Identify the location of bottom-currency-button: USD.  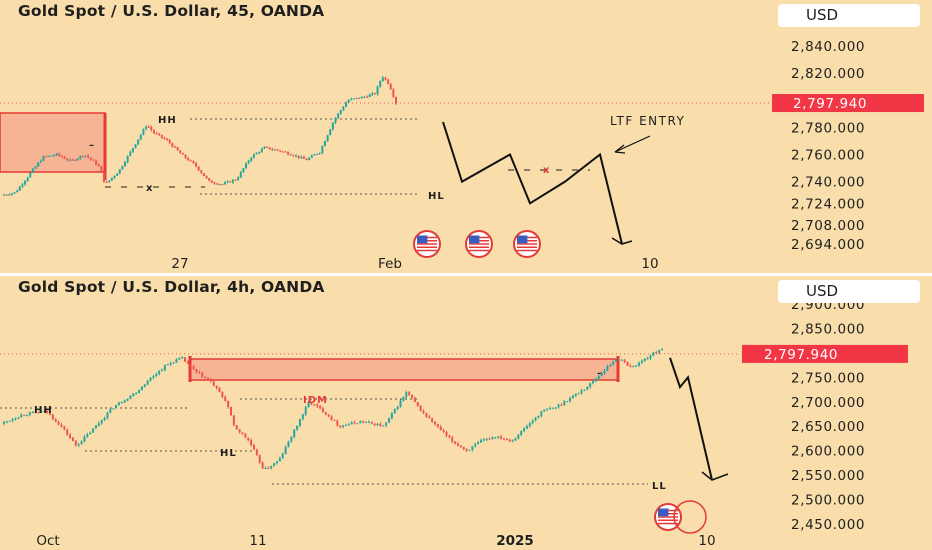
(849, 291).